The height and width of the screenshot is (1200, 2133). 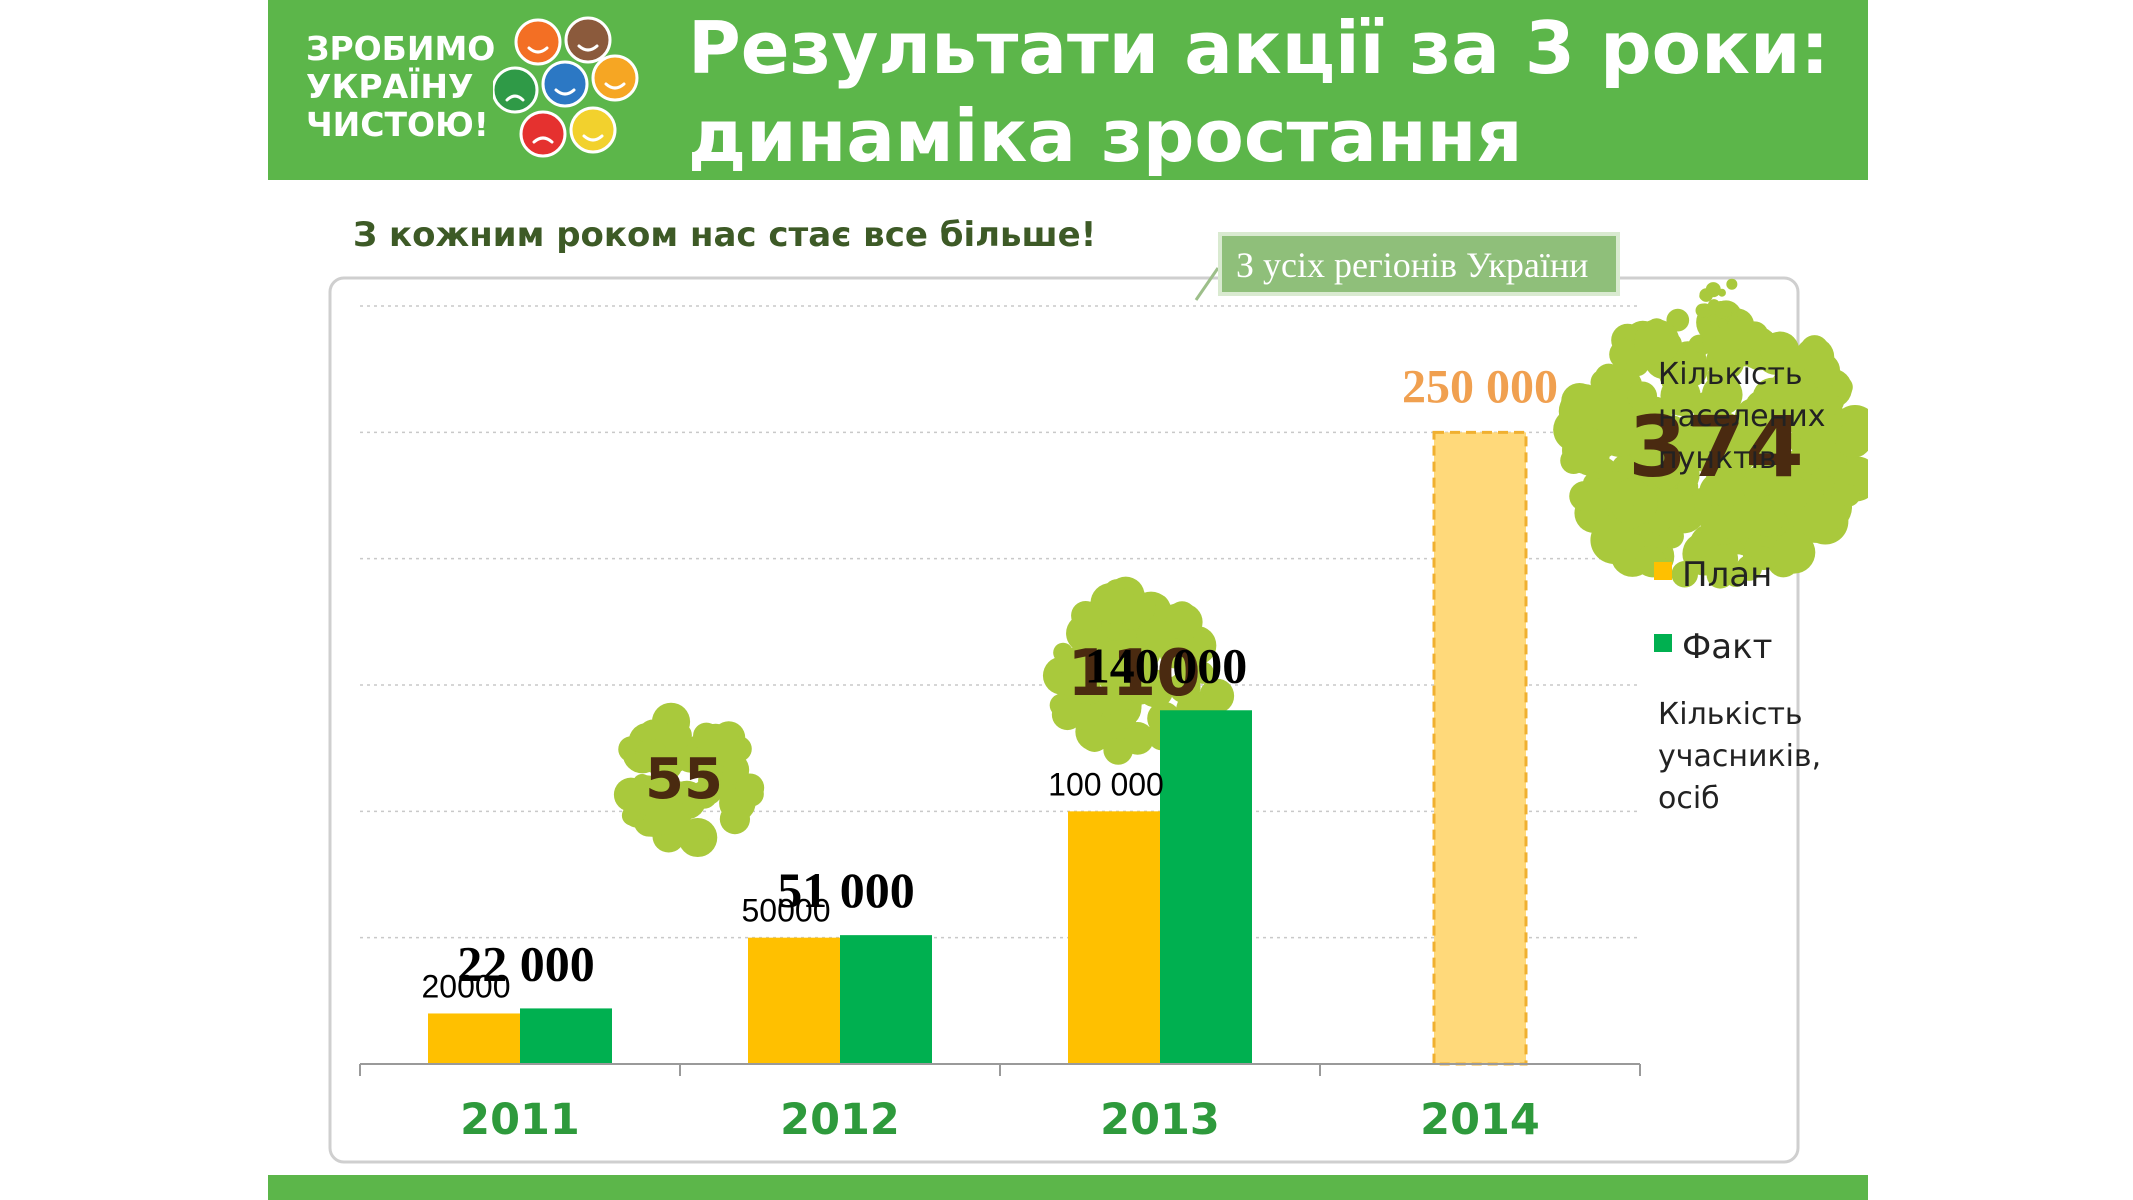 What do you see at coordinates (1412, 265) in the screenshot?
I see `callout-text: З усіх регіонів України` at bounding box center [1412, 265].